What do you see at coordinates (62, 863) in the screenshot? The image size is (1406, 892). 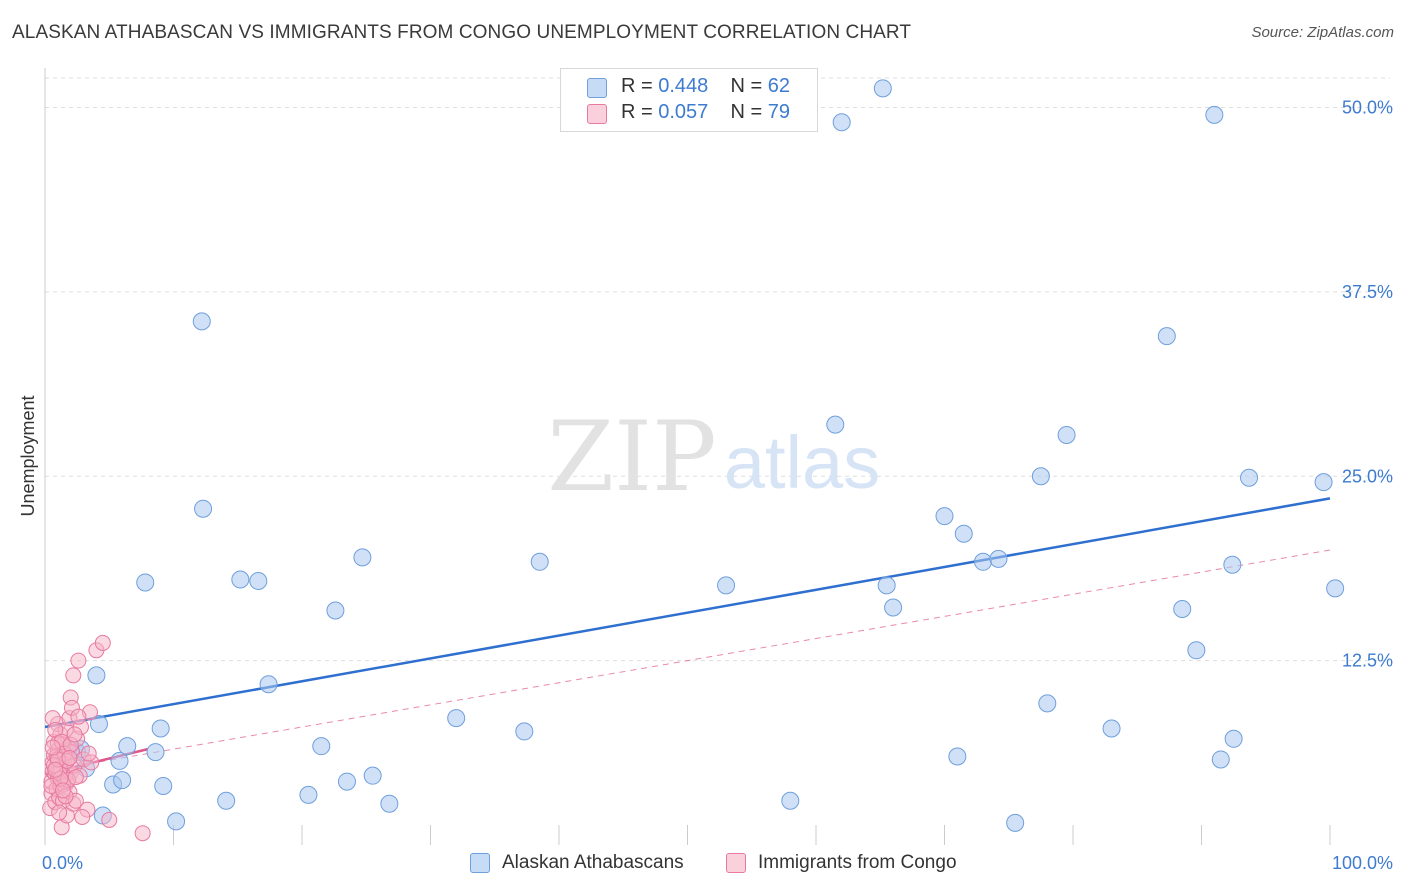 I see `x-tick-label: 0.0%` at bounding box center [62, 863].